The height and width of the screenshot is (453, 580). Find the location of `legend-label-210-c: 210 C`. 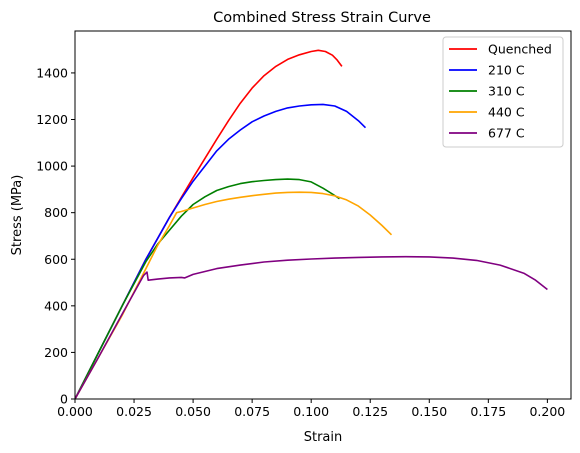

legend-label-210-c: 210 C is located at coordinates (506, 70).